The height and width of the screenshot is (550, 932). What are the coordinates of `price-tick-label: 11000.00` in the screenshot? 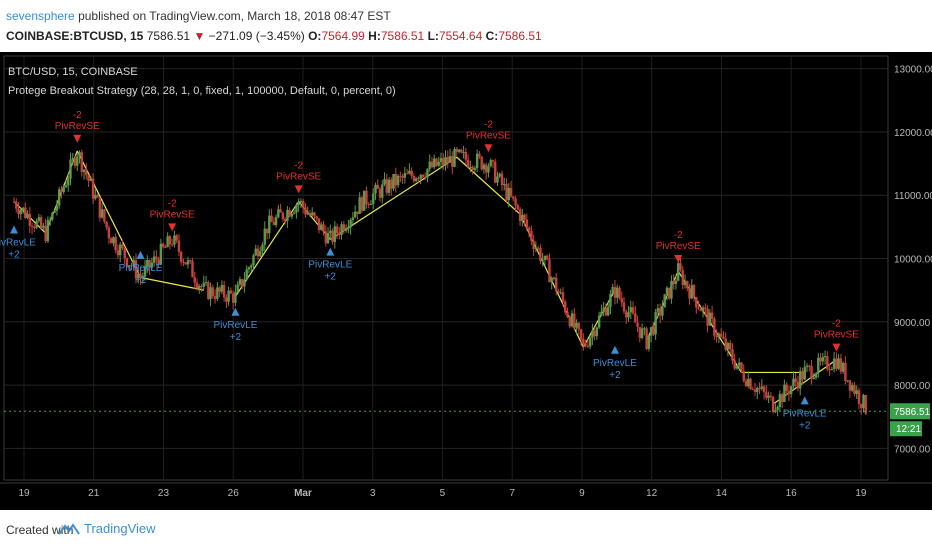 It's located at (913, 196).